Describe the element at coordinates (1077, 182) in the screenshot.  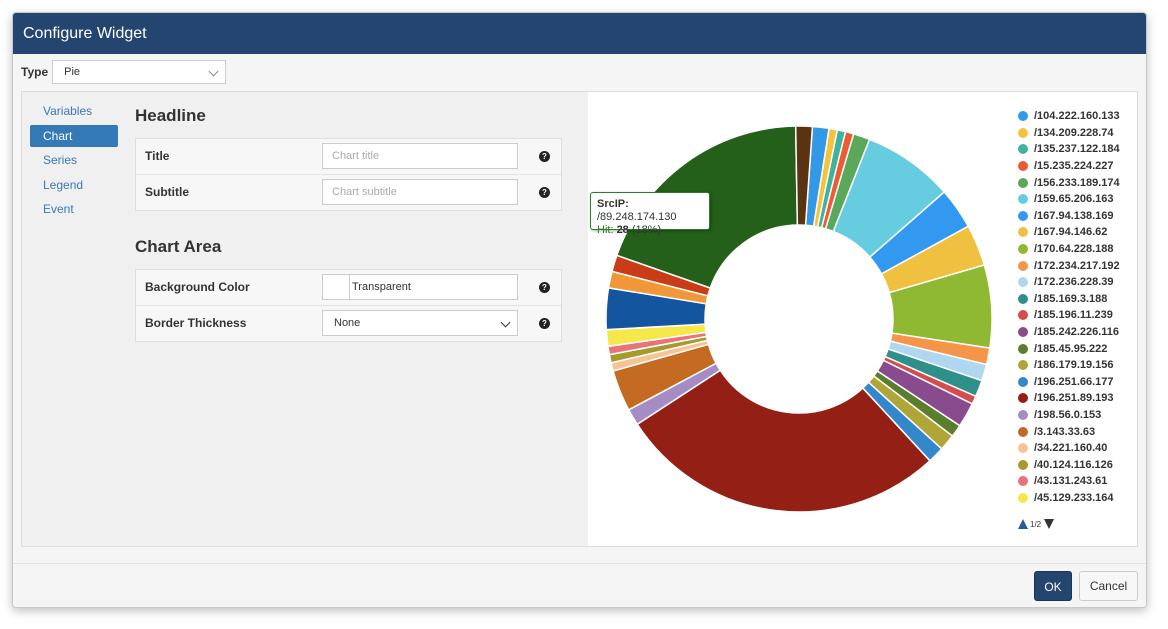
I see `legend-item: /156.233.189.174` at that location.